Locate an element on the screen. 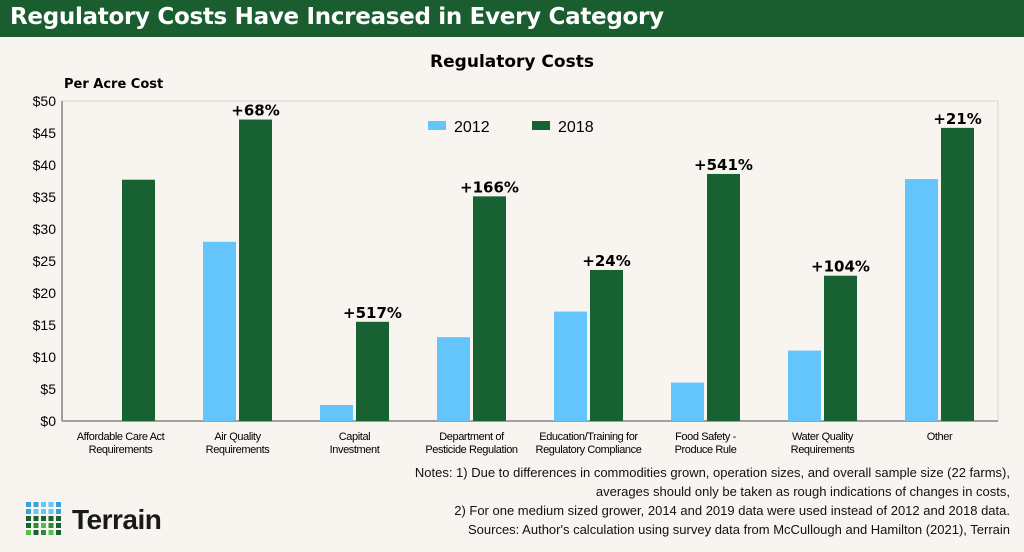 The image size is (1024, 552). change-label: +24% is located at coordinates (606, 261).